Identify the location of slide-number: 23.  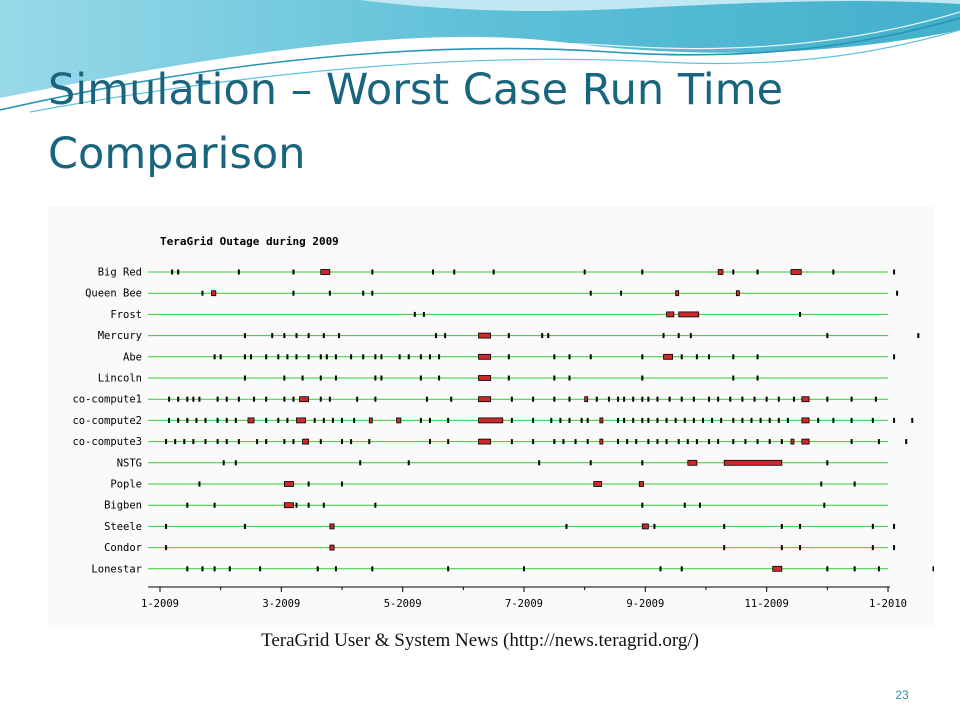
(902, 695).